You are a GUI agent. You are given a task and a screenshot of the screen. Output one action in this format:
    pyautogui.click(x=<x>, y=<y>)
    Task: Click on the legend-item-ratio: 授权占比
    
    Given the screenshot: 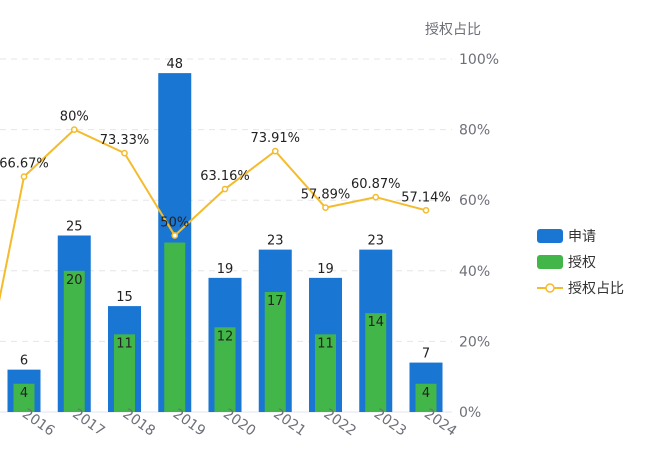 What is the action you would take?
    pyautogui.click(x=580, y=289)
    